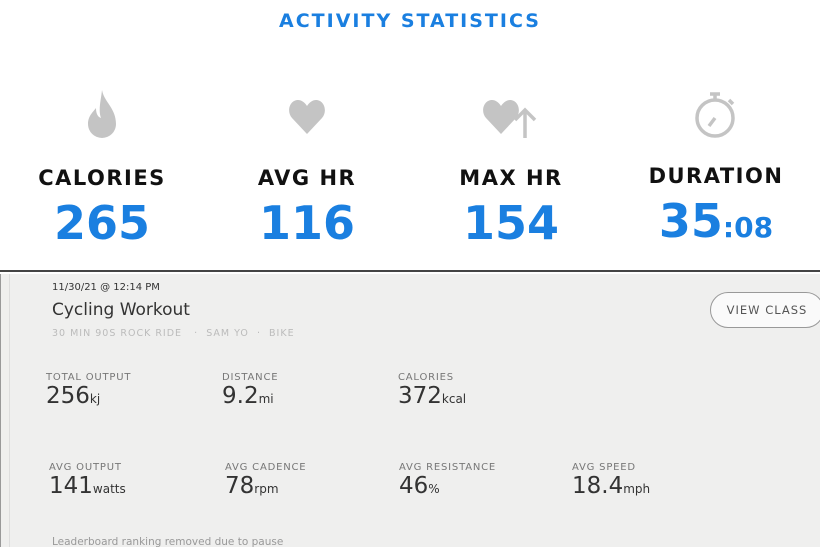 The height and width of the screenshot is (548, 820). I want to click on stat-distance: DISTANCE 9.2mi, so click(250, 390).